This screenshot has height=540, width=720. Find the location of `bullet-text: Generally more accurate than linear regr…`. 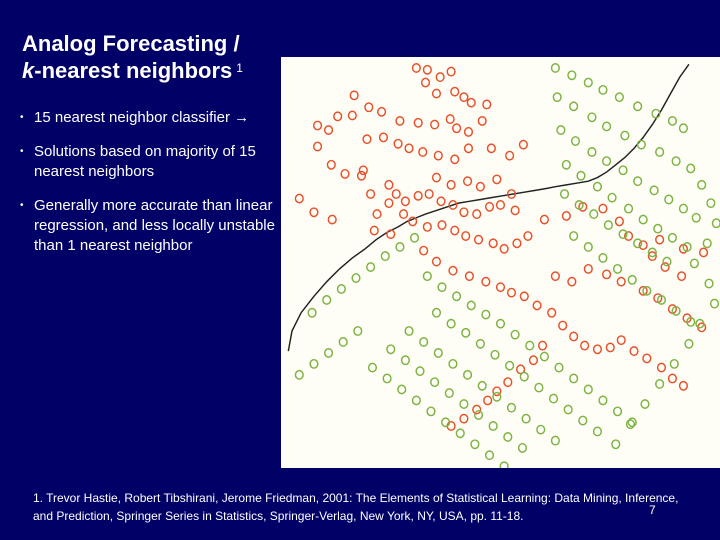

bullet-text: Generally more accurate than linear regr… is located at coordinates (154, 225).